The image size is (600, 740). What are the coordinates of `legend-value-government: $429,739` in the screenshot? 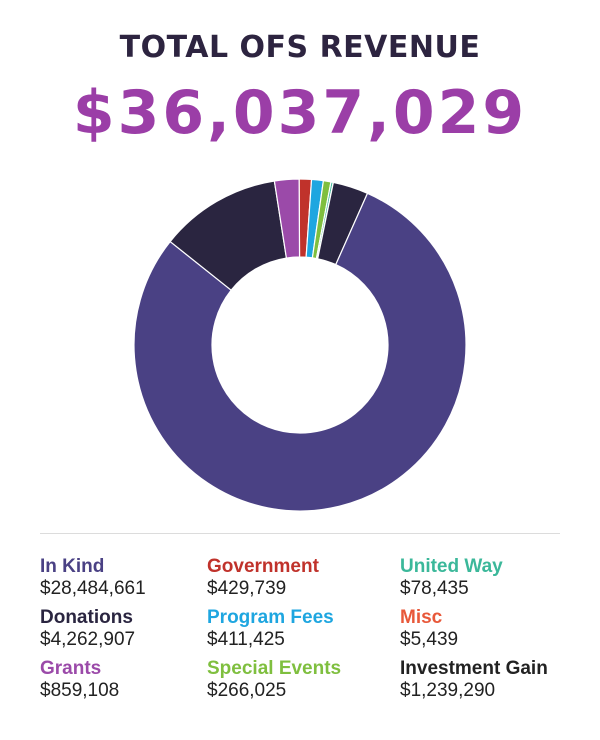 It's located at (247, 588).